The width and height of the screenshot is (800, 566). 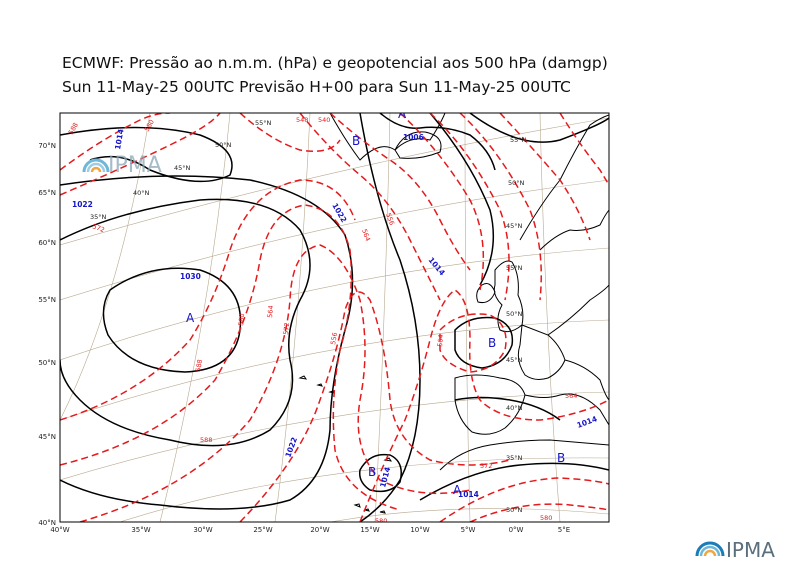 What do you see at coordinates (47, 437) in the screenshot?
I see `lat-tick-label: 45°N` at bounding box center [47, 437].